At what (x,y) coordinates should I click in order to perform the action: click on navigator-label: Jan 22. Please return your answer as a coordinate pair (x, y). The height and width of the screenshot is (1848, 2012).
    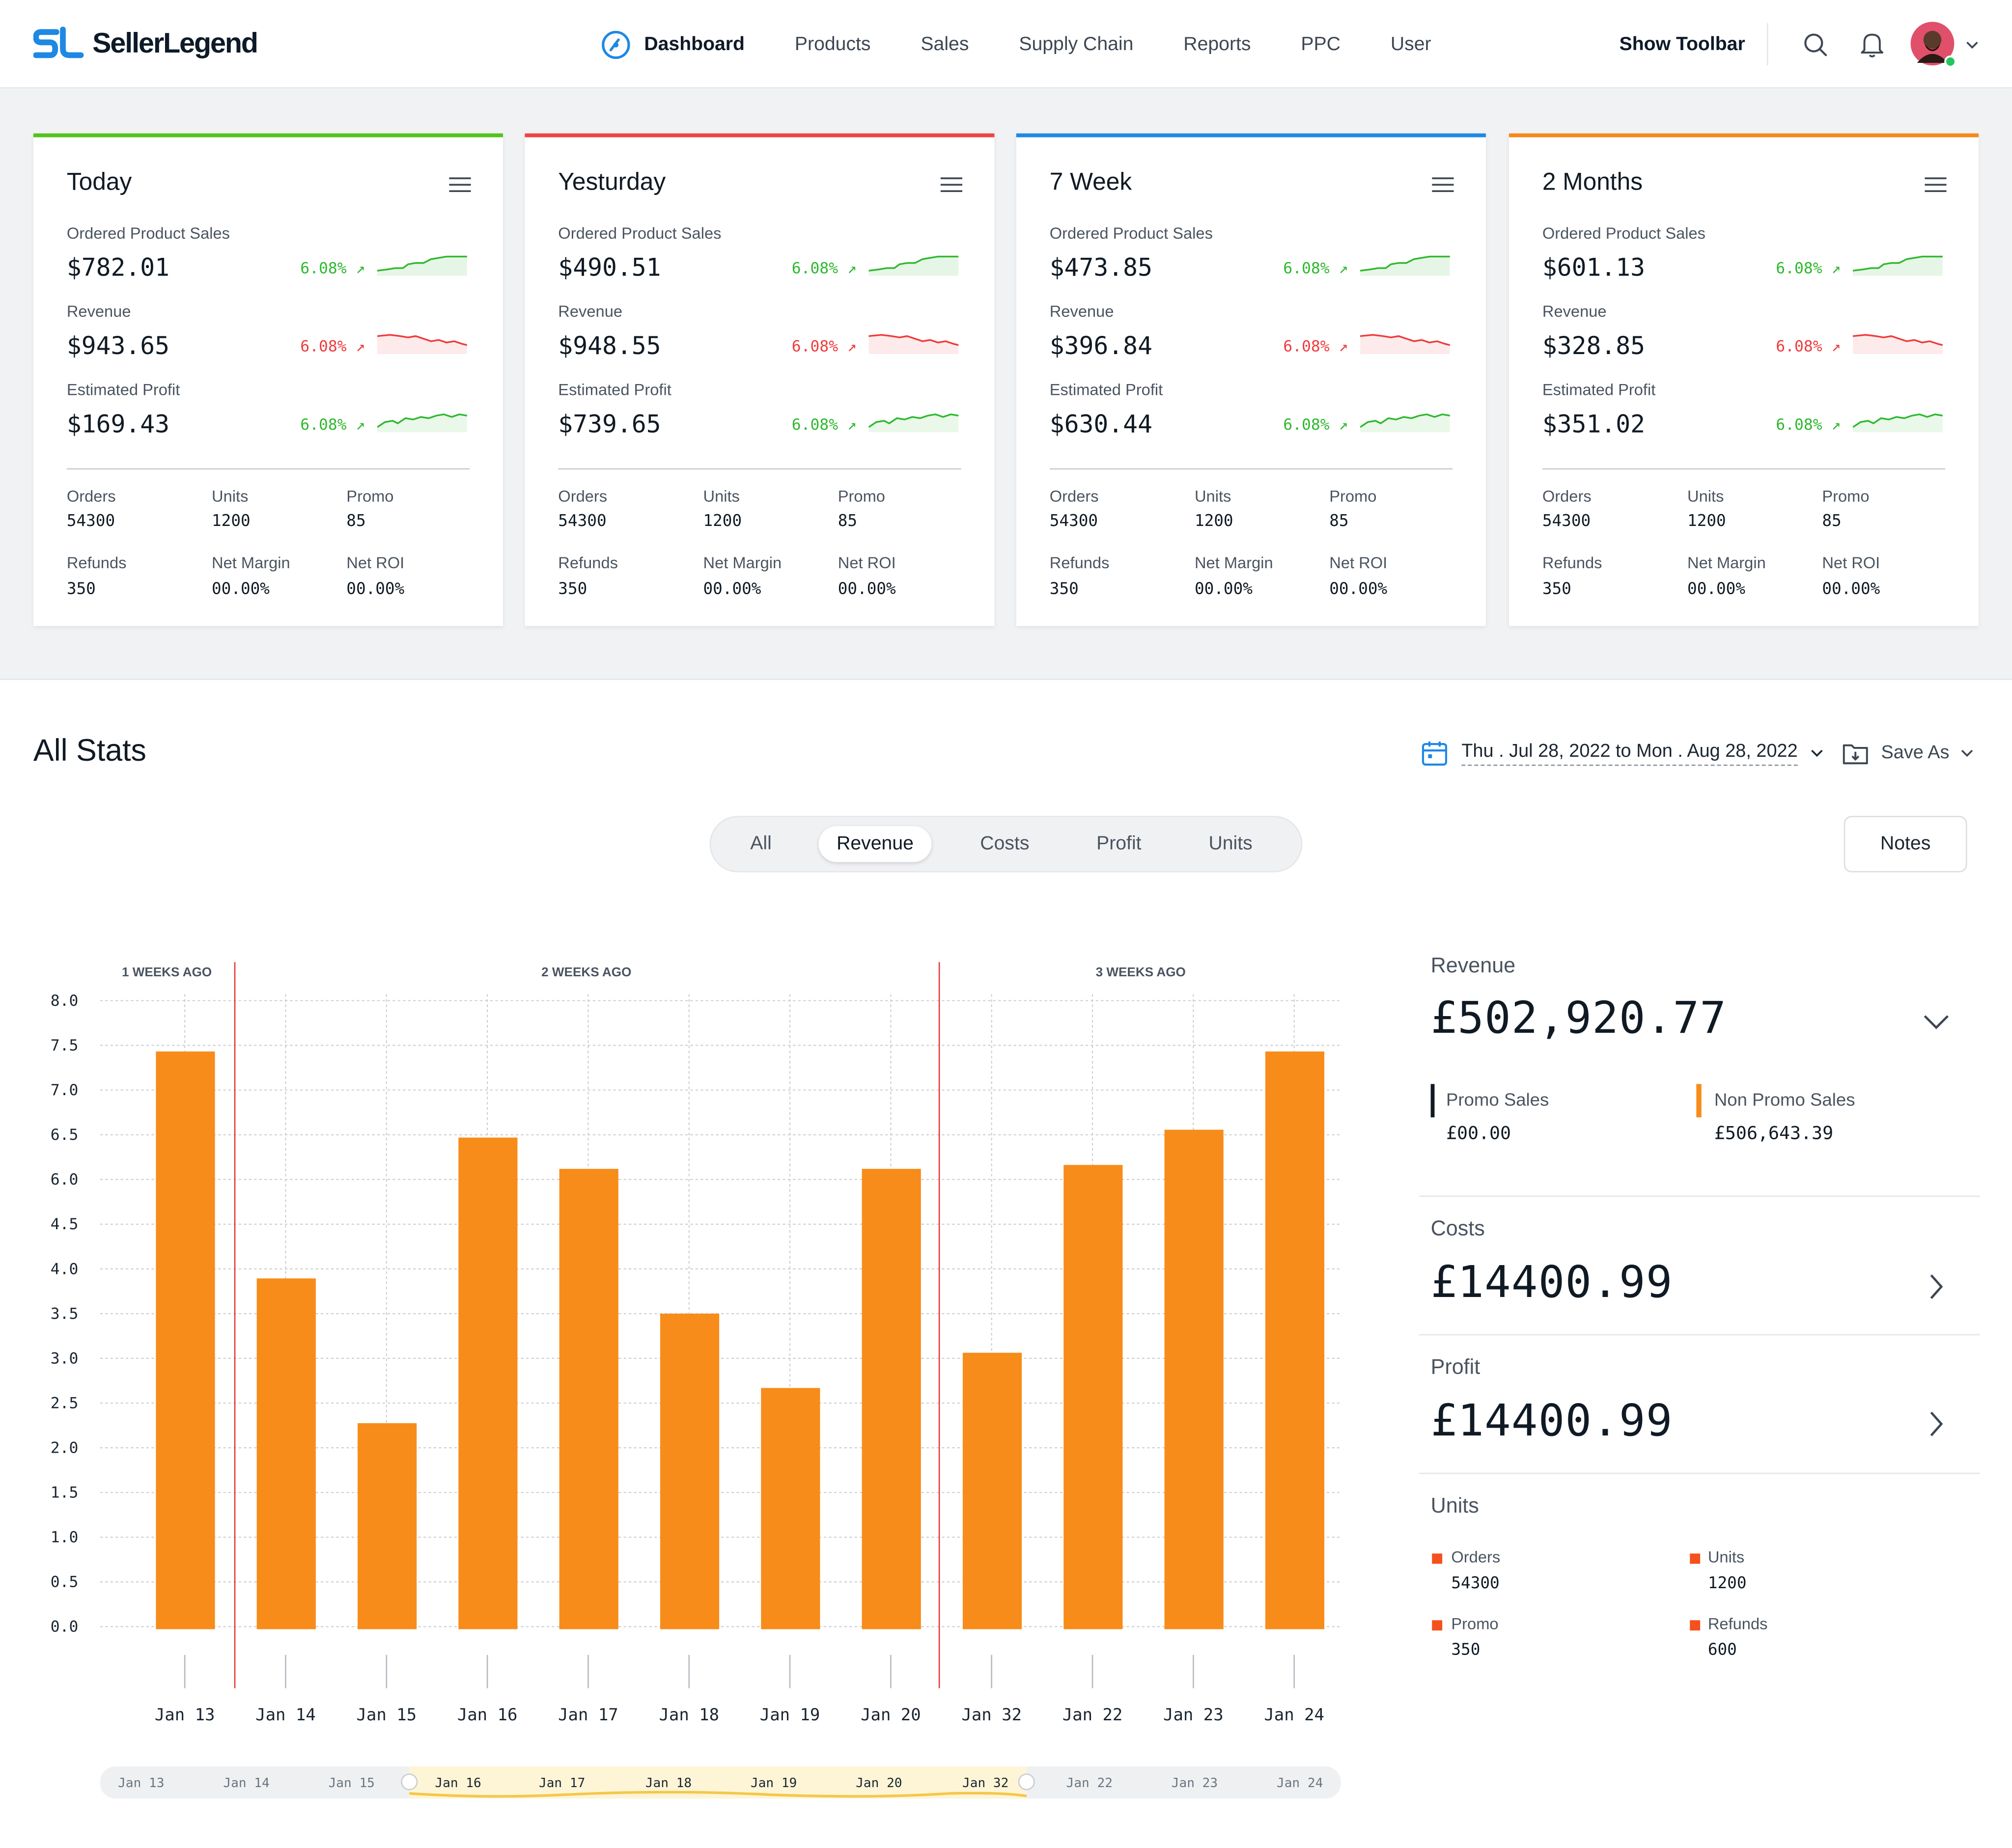
    Looking at the image, I should click on (1089, 1783).